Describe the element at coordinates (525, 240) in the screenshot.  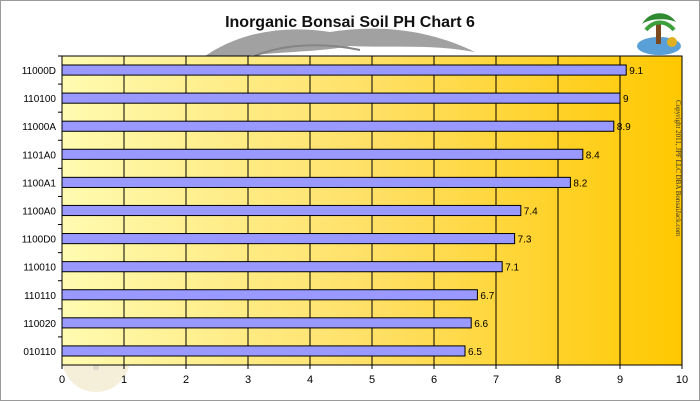
I see `bar-value-label: 7.3` at that location.